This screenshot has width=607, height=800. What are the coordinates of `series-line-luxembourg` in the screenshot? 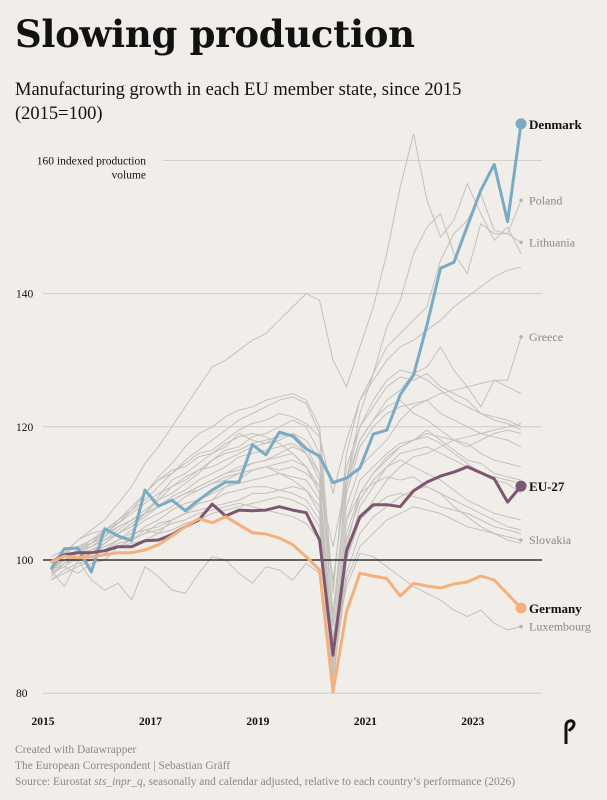 It's located at (286, 603).